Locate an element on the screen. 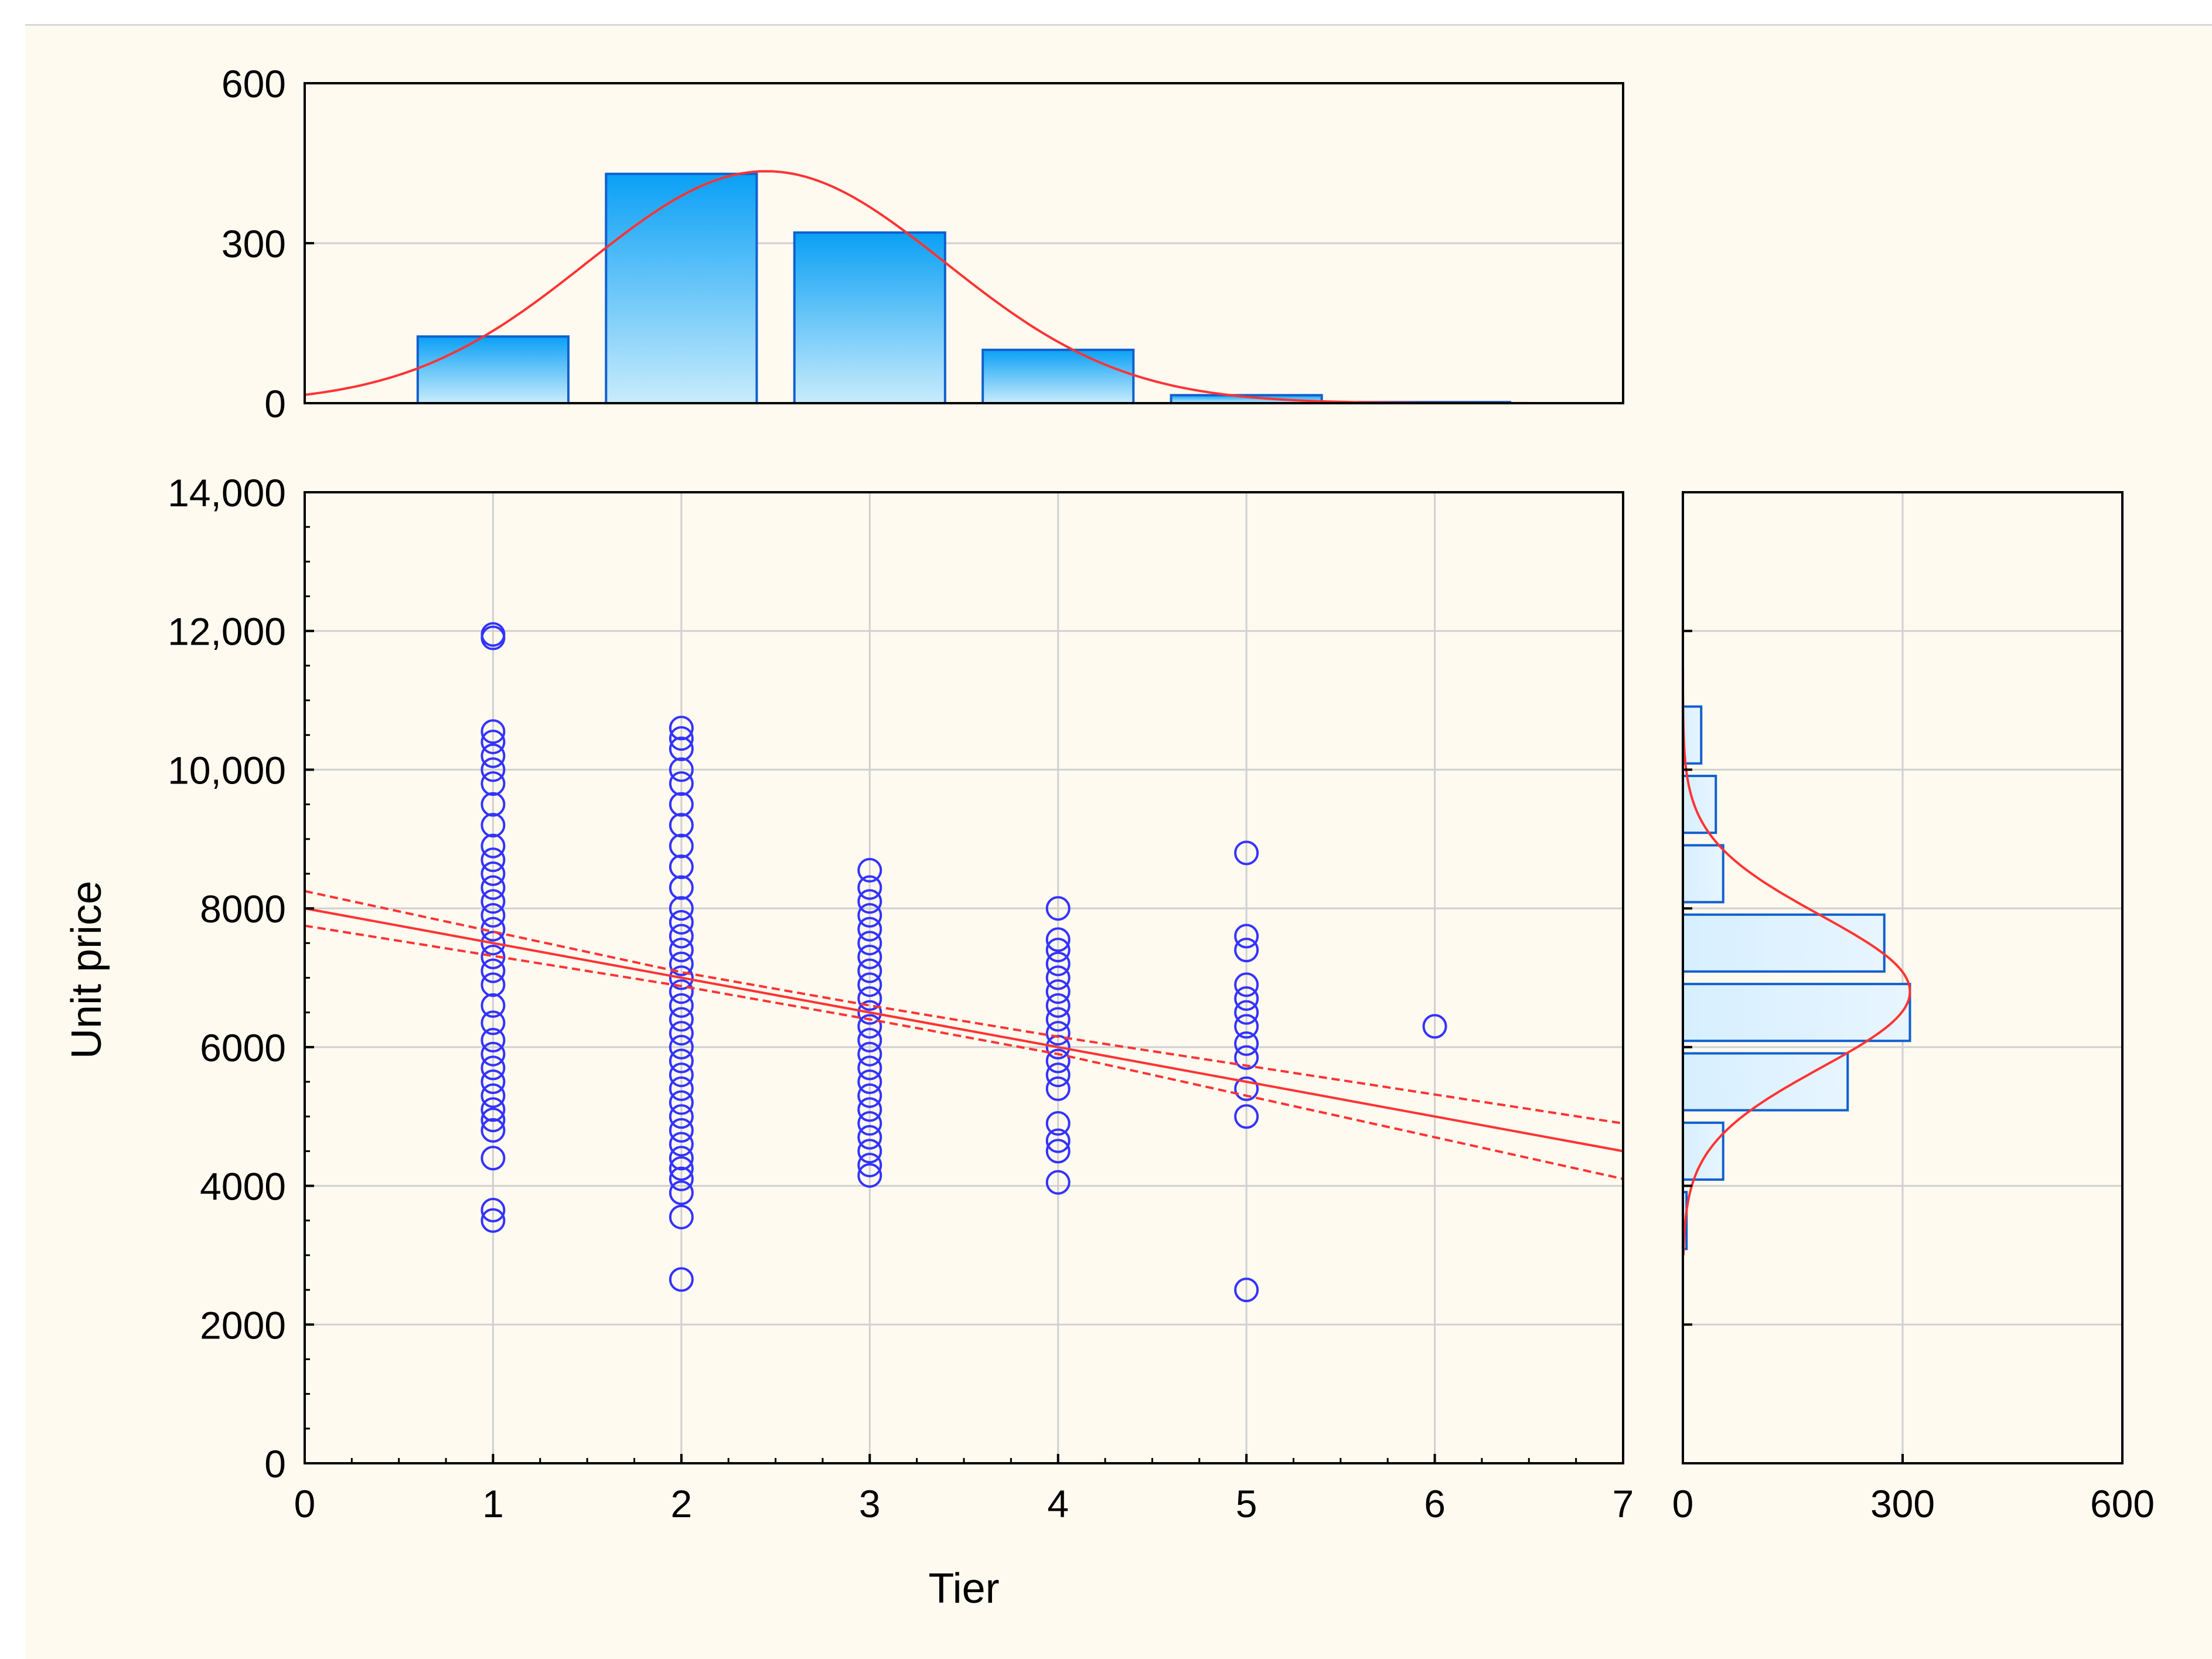 This screenshot has width=2212, height=1659. x-tick-label: 600 is located at coordinates (2122, 1503).